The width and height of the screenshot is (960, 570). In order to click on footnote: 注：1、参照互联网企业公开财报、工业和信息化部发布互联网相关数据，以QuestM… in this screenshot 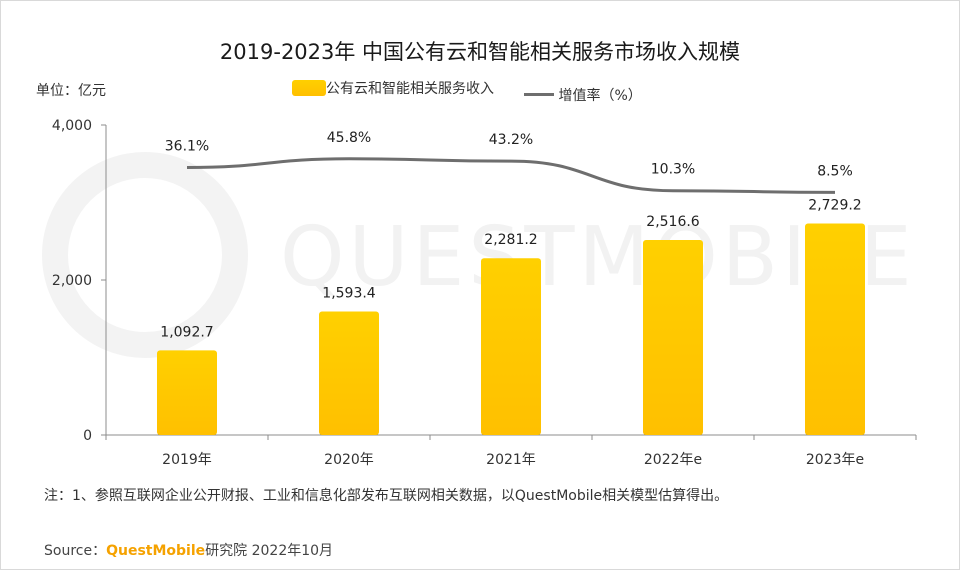, I will do `click(386, 496)`.